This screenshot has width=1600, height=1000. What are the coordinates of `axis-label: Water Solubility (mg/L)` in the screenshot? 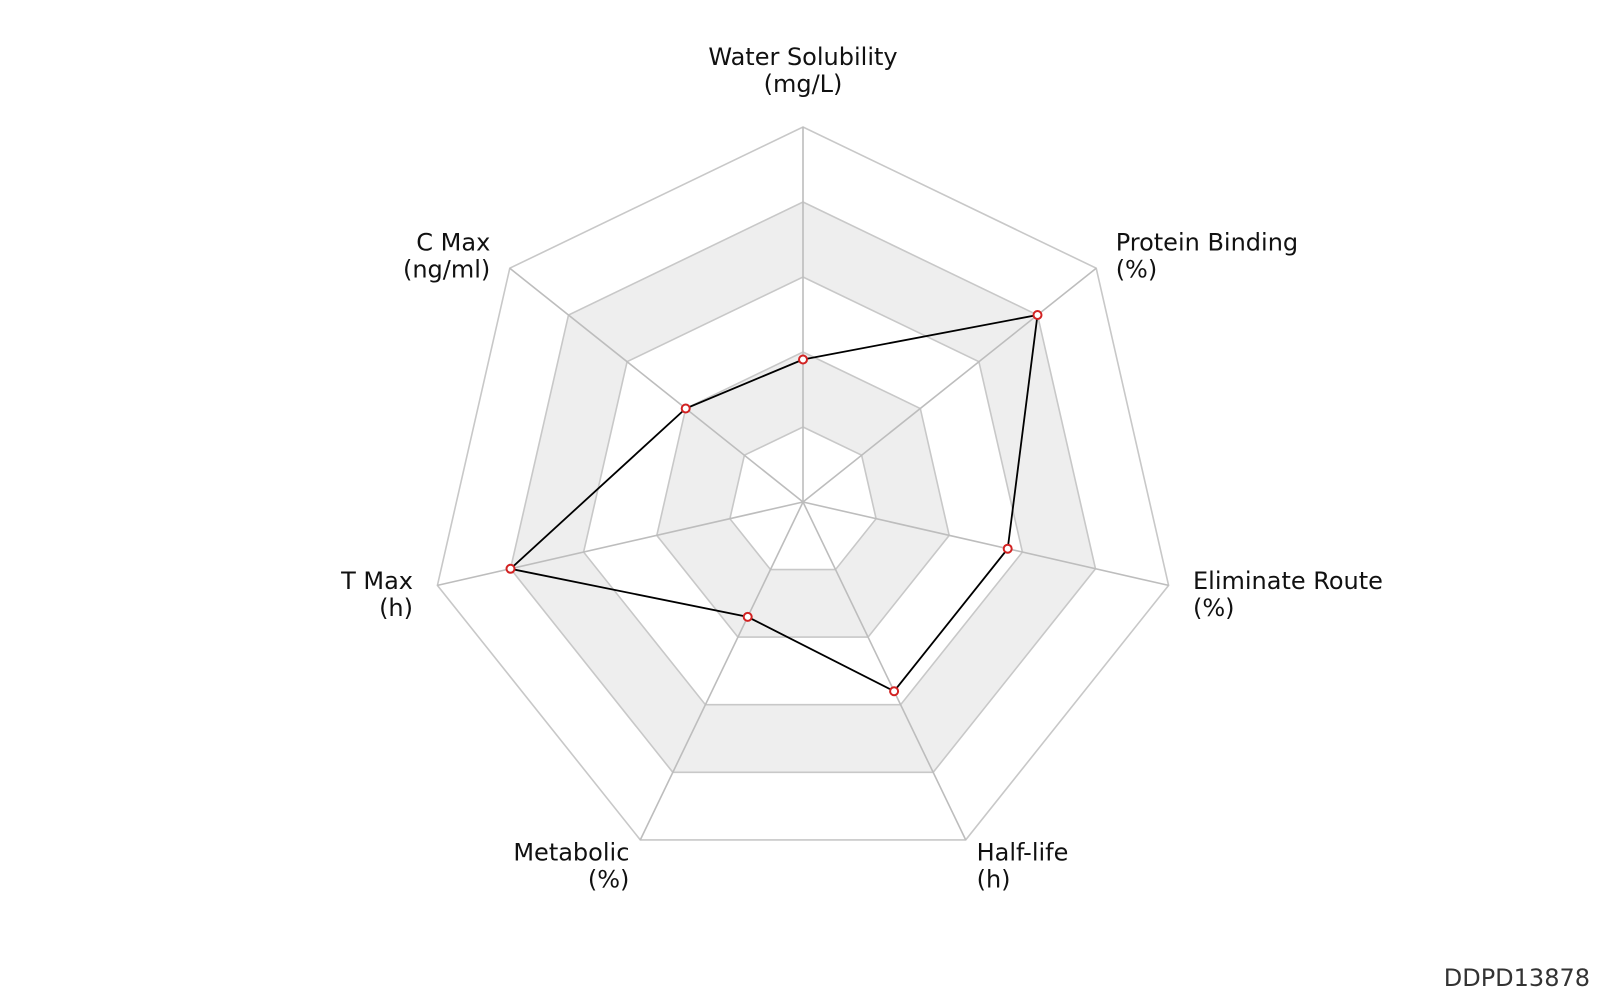 It's located at (802, 70).